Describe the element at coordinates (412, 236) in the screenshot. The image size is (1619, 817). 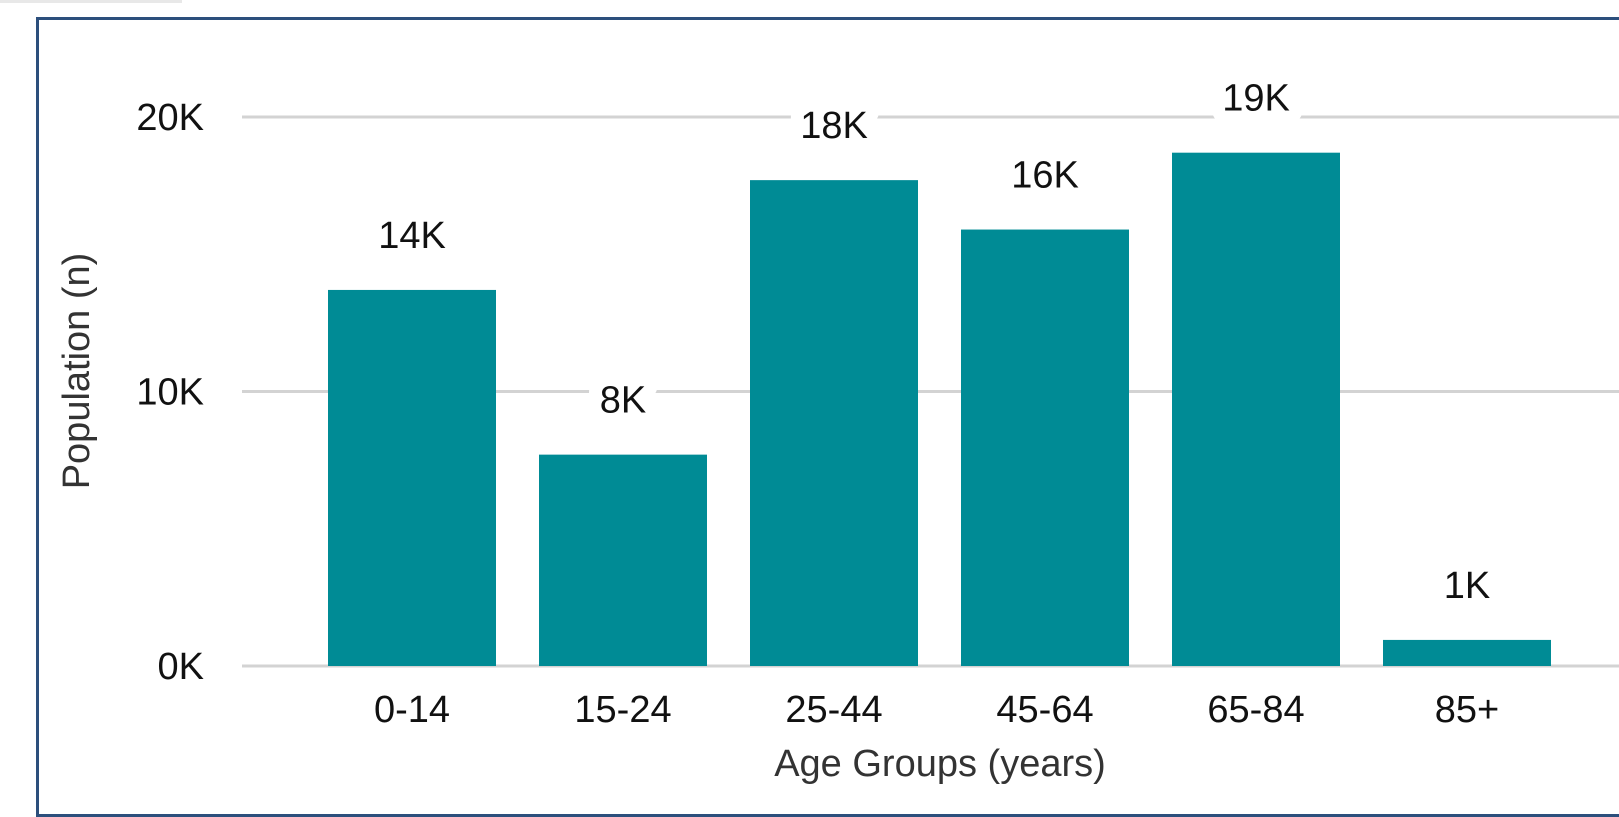
I see `value-label: 14K` at that location.